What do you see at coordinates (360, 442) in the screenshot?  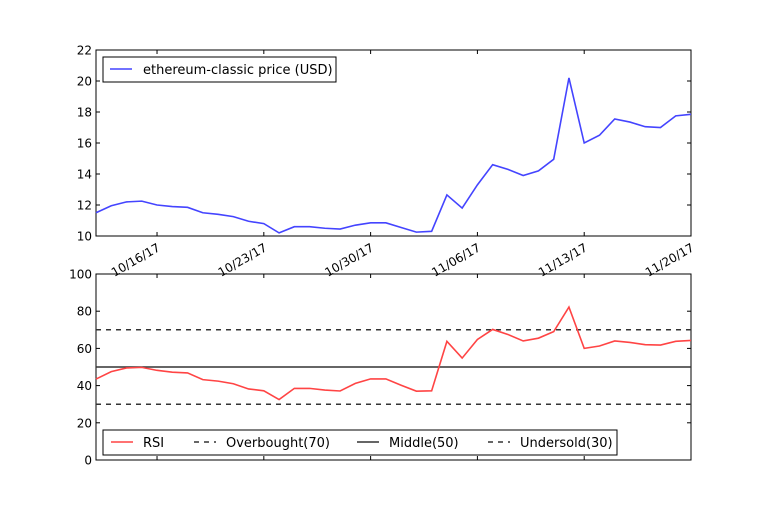 I see `rsi-legend: RSI Overbought(70) Middle(50) Undersold(30)` at bounding box center [360, 442].